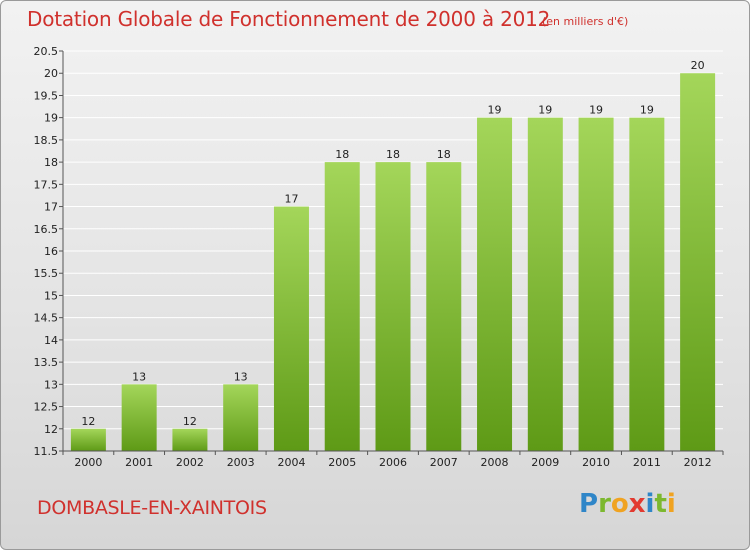 The height and width of the screenshot is (550, 750). What do you see at coordinates (545, 110) in the screenshot?
I see `data-label-2009: 19` at bounding box center [545, 110].